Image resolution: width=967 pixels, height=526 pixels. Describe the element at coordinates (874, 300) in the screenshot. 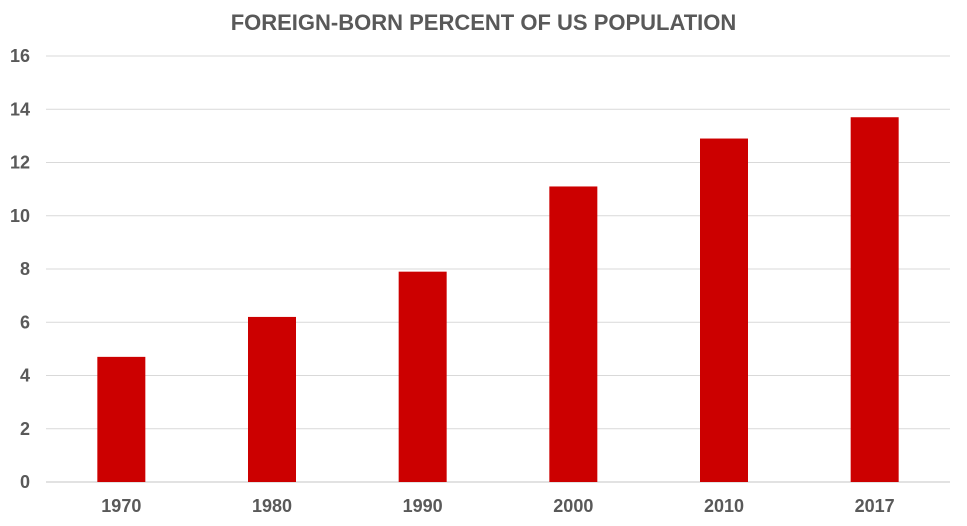

I see `bar-2017` at that location.